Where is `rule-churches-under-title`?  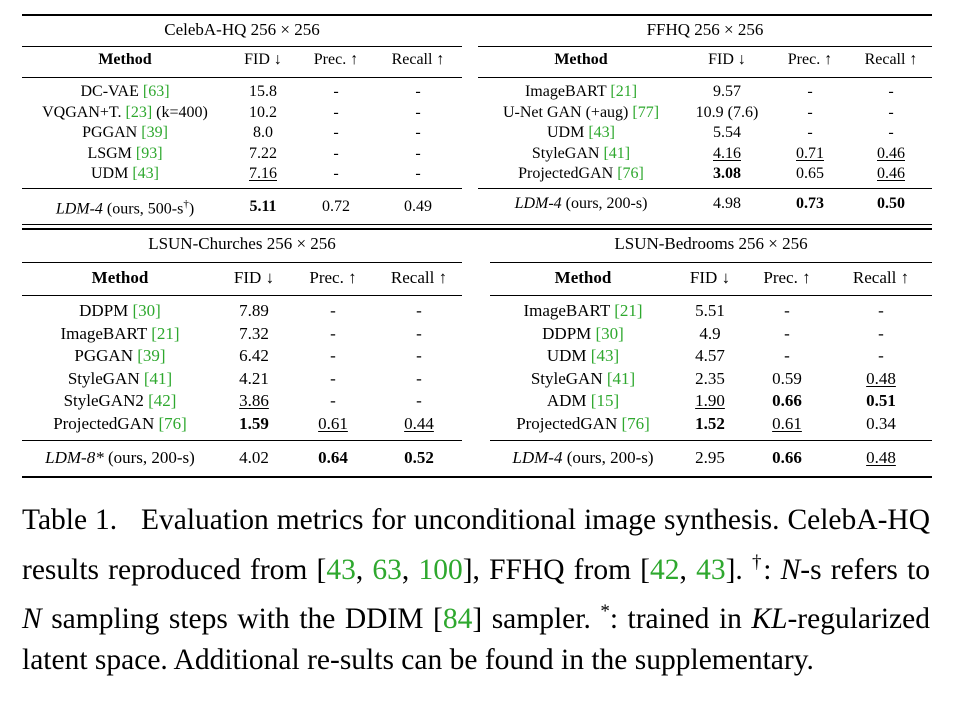 rule-churches-under-title is located at coordinates (242, 262).